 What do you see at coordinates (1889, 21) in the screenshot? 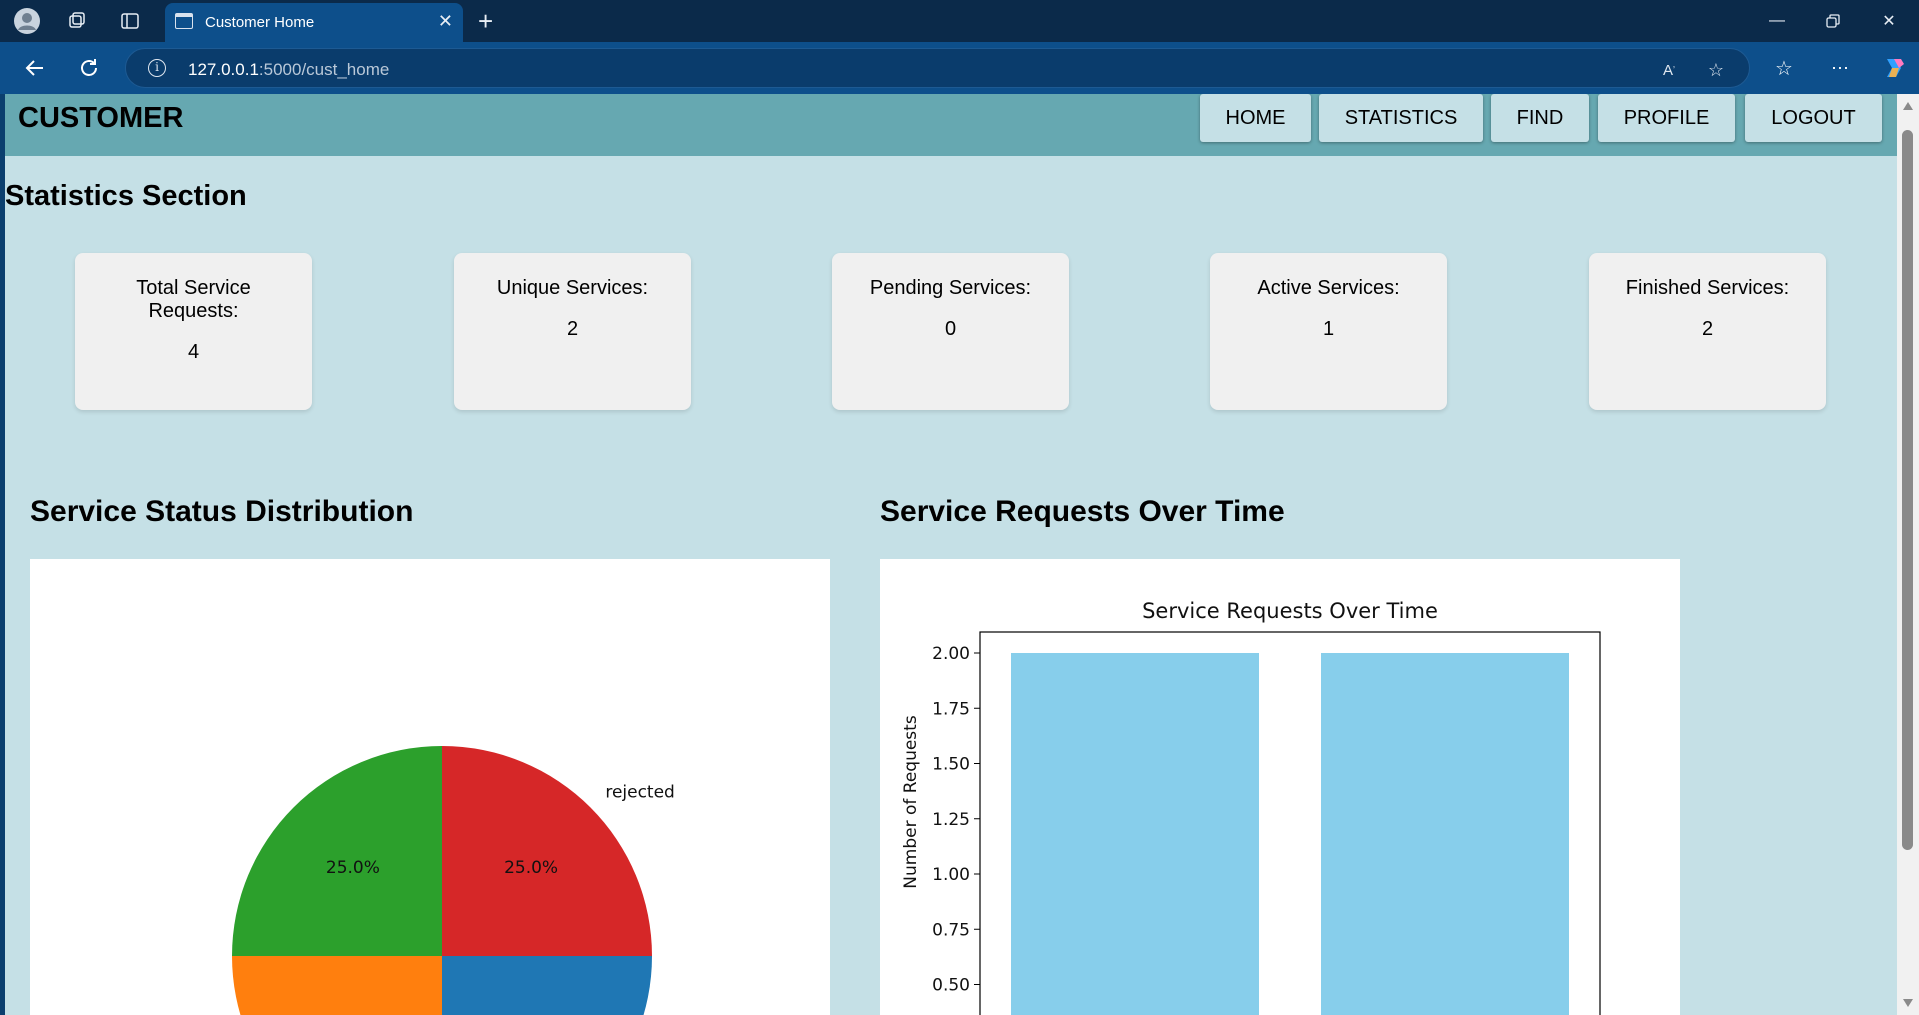
I see `close-window-icon: ✕` at bounding box center [1889, 21].